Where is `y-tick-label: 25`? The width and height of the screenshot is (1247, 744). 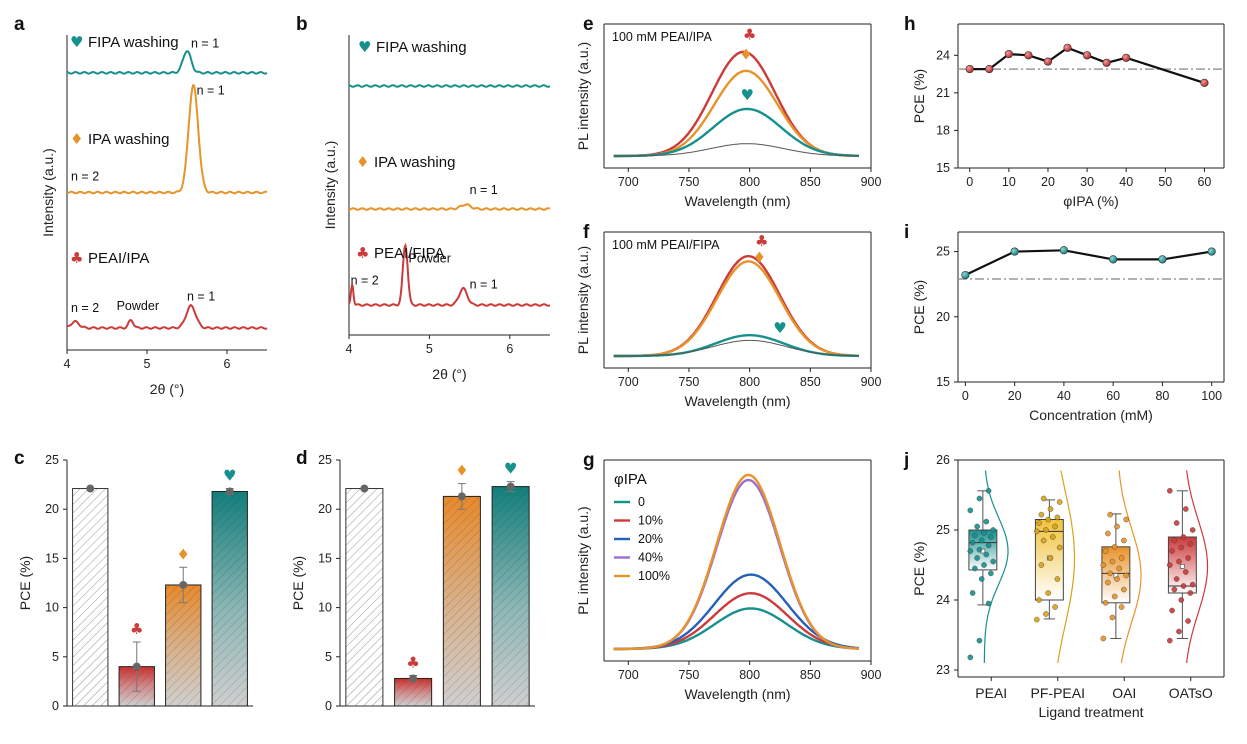 y-tick-label: 25 is located at coordinates (52, 460).